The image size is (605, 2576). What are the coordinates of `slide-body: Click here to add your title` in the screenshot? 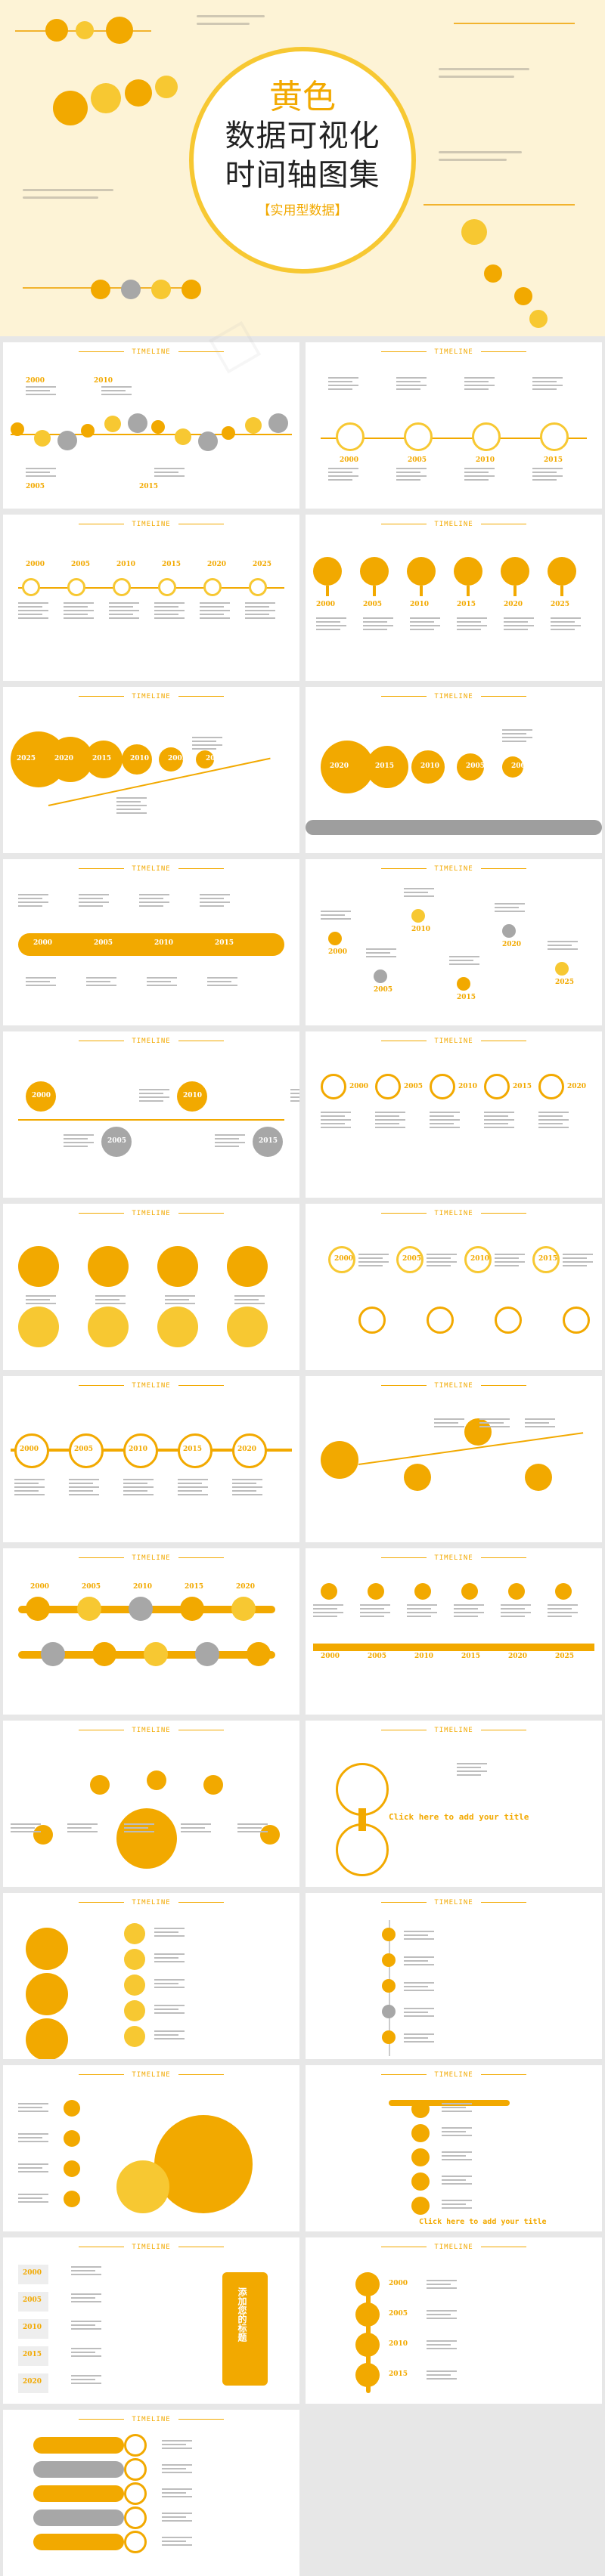 It's located at (454, 1813).